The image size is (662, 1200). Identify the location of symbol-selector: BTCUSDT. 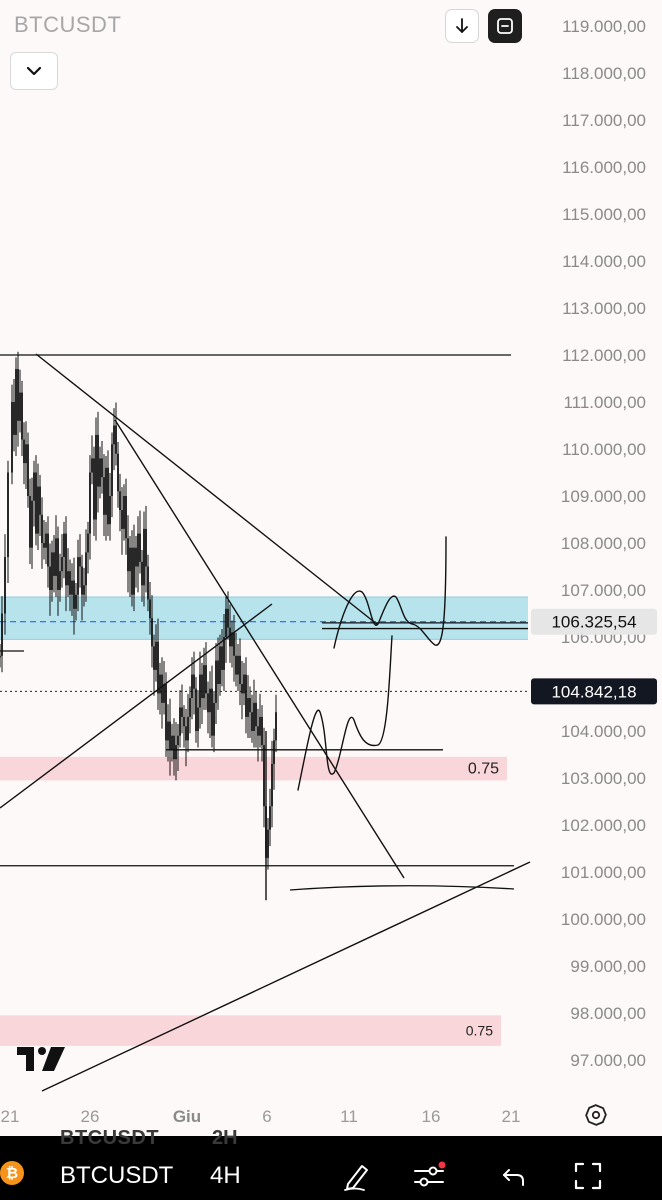
(117, 1175).